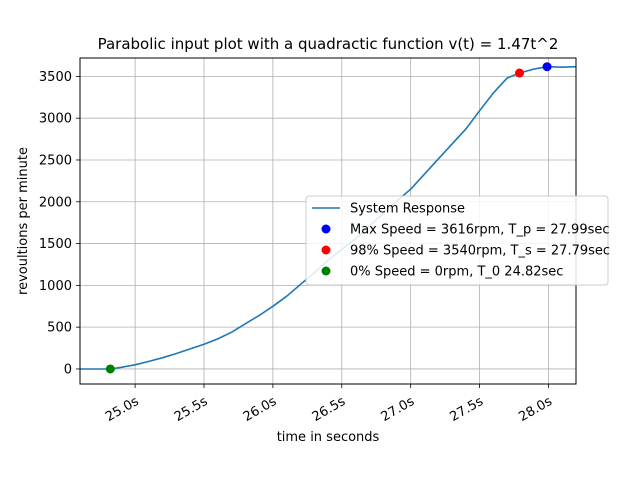 Image resolution: width=640 pixels, height=480 pixels. Describe the element at coordinates (456, 272) in the screenshot. I see `legend-entry-label: 0% Speed = 0rpm, T_0 24.82sec` at that location.